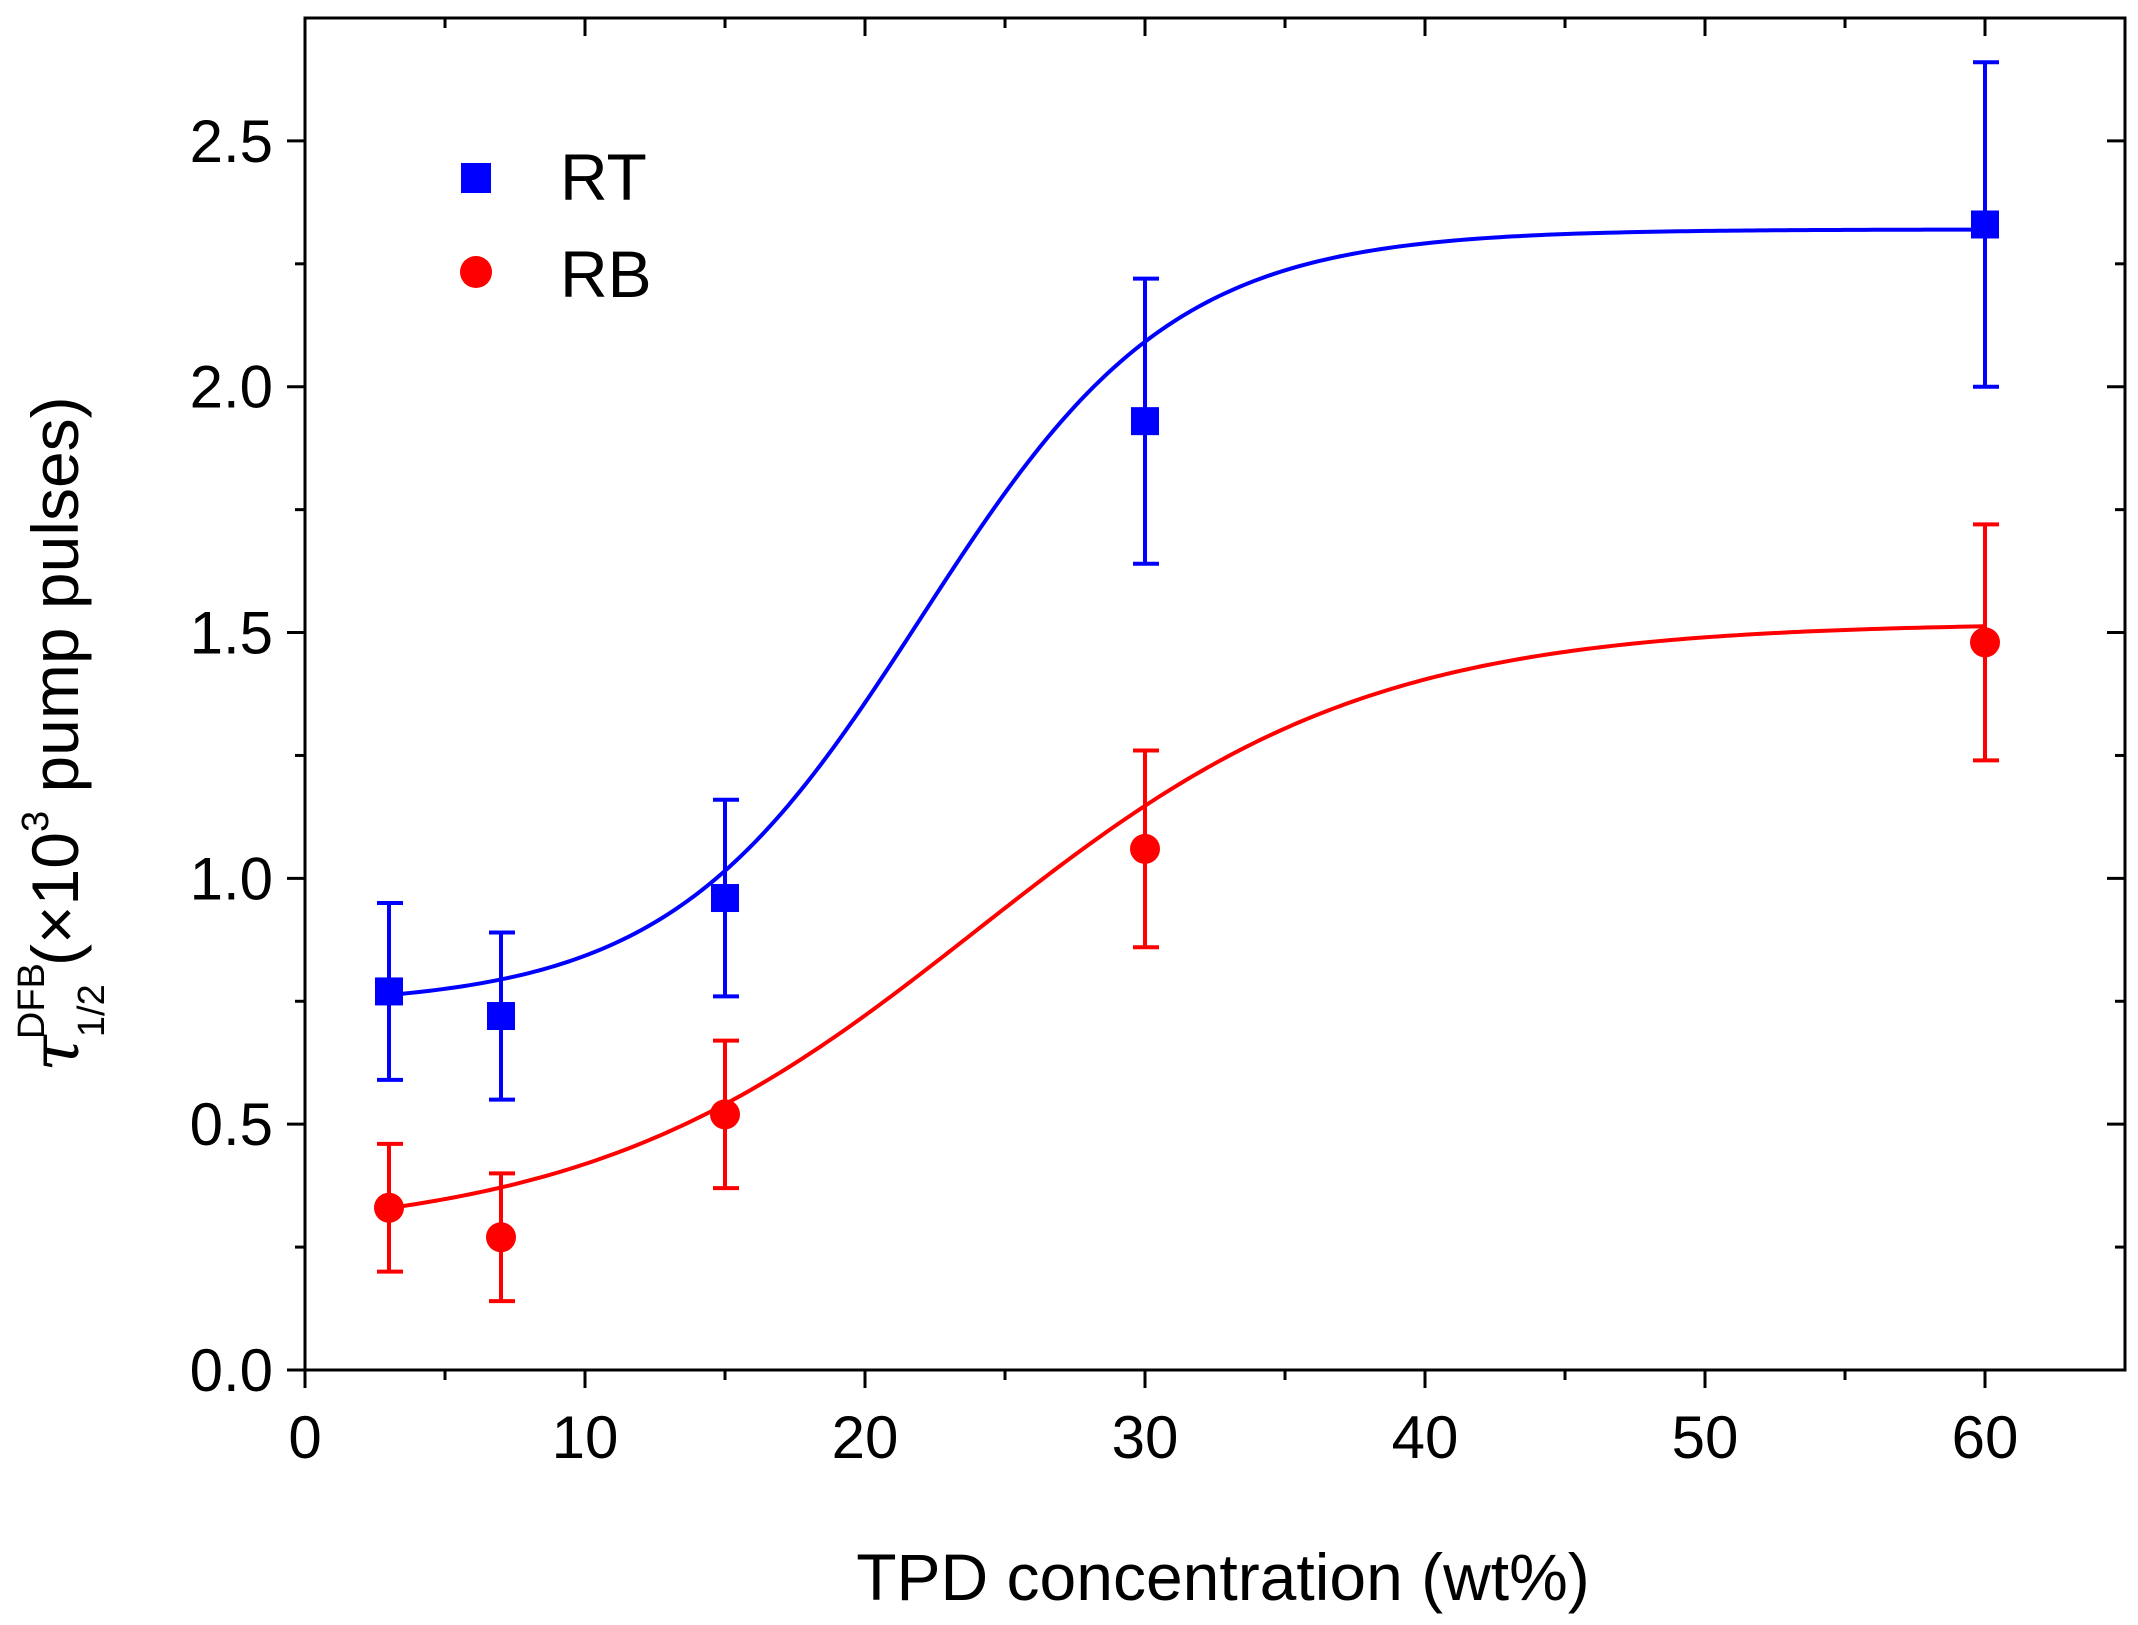 The height and width of the screenshot is (1625, 2138). Describe the element at coordinates (32, 1001) in the screenshot. I see `y-axis-title-superscript: DFB` at that location.